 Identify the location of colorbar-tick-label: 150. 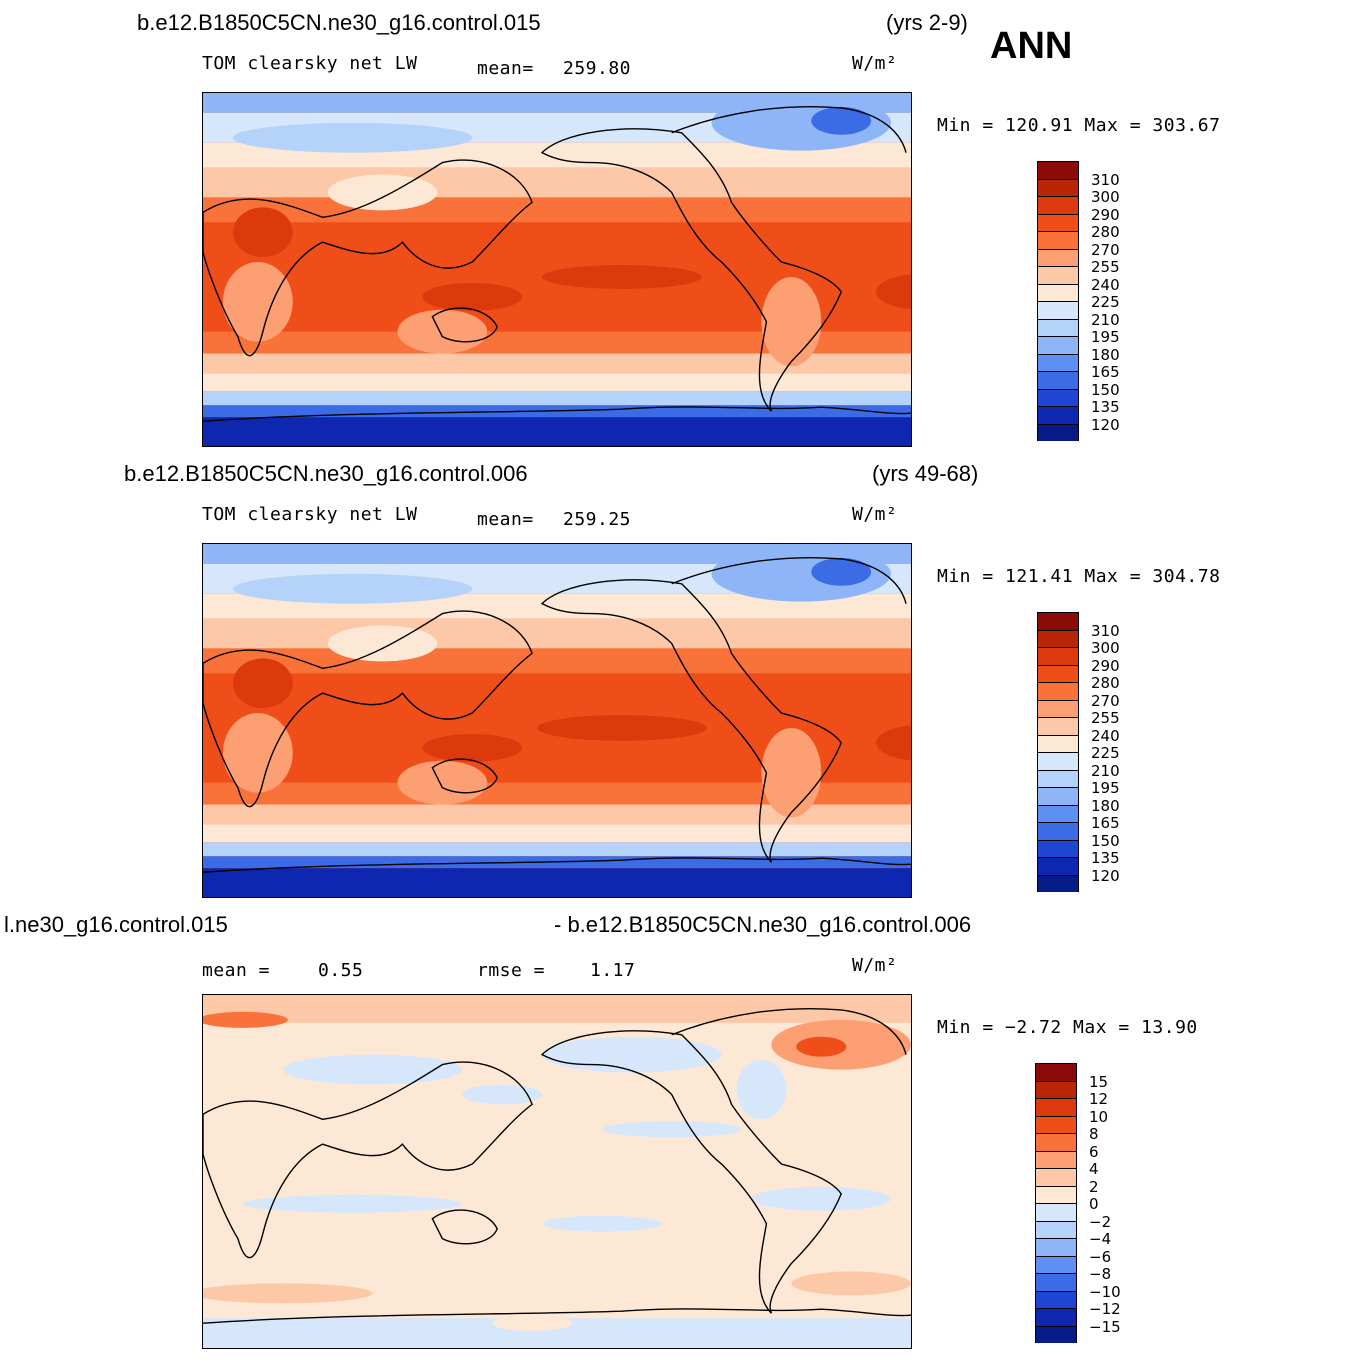
(1105, 389).